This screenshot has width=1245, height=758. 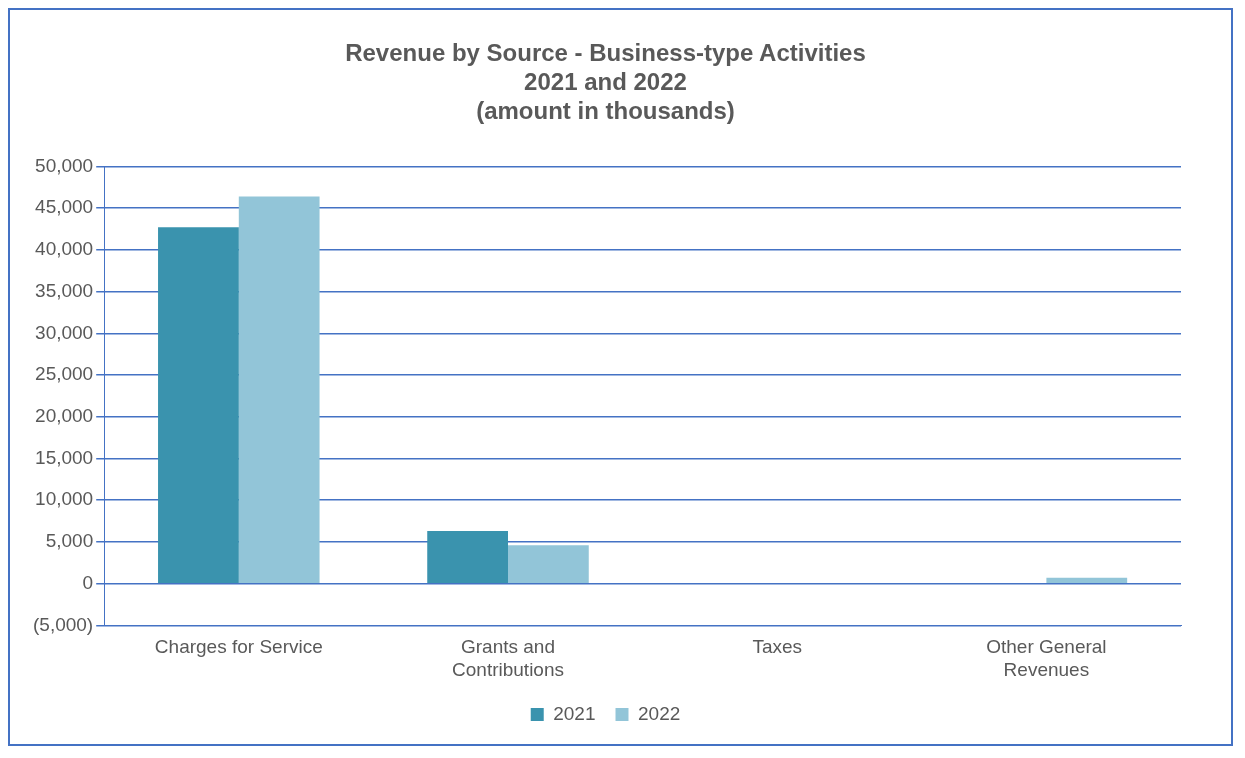 I want to click on y-tick-label: 30,000, so click(x=64, y=332).